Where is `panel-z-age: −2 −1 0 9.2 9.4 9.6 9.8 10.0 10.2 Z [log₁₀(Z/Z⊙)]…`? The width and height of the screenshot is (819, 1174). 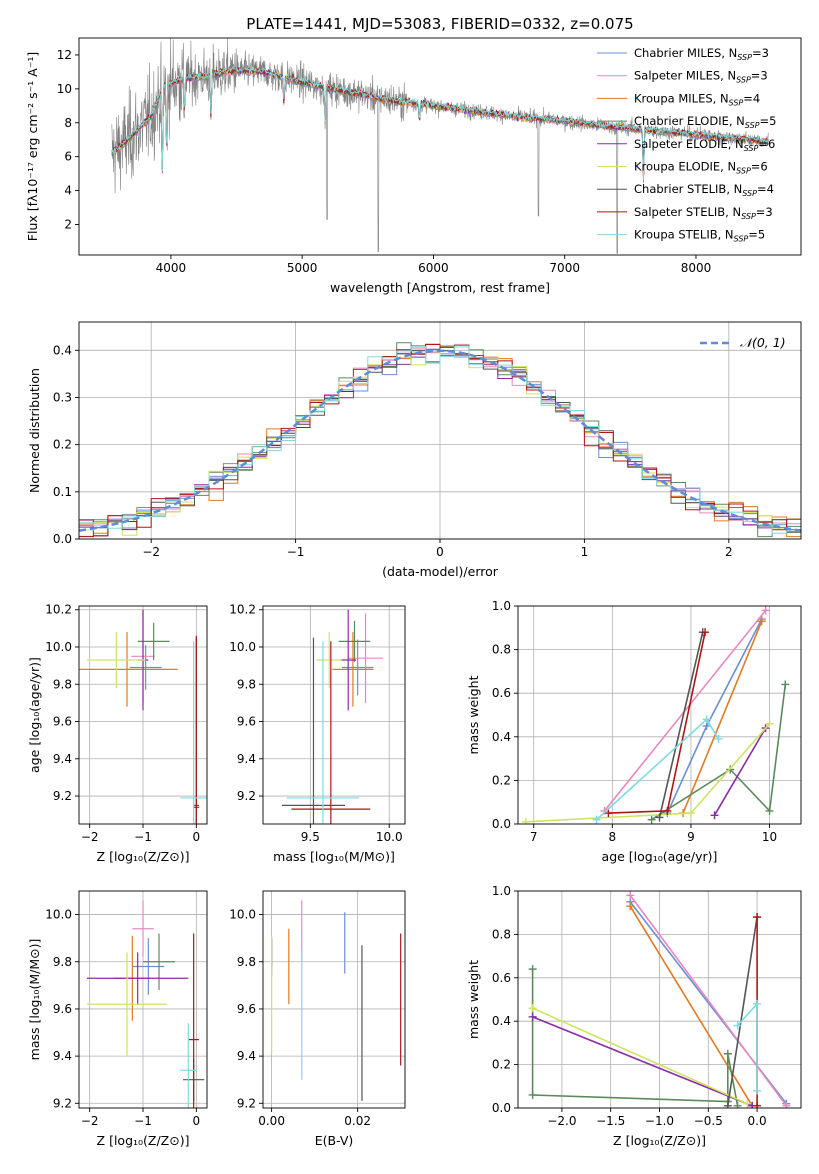 panel-z-age: −2 −1 0 9.2 9.4 9.6 9.8 10.0 10.2 Z [log₁₀(Z/Z⊙)]… is located at coordinates (117, 733).